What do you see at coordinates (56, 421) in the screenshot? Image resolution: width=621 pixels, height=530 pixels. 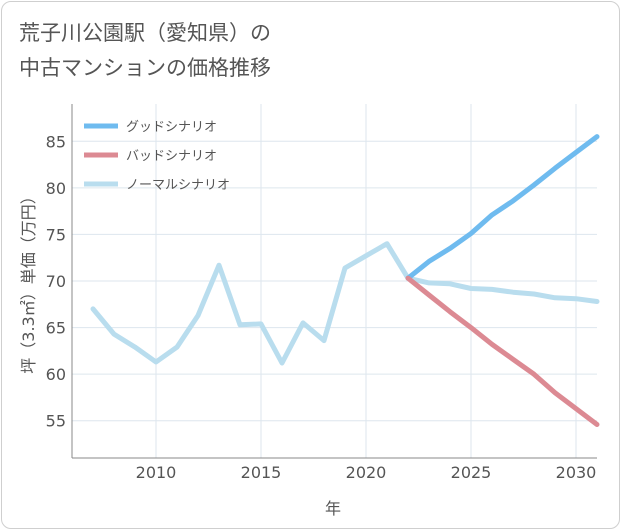 I see `y-tick-label-55: 55` at bounding box center [56, 421].